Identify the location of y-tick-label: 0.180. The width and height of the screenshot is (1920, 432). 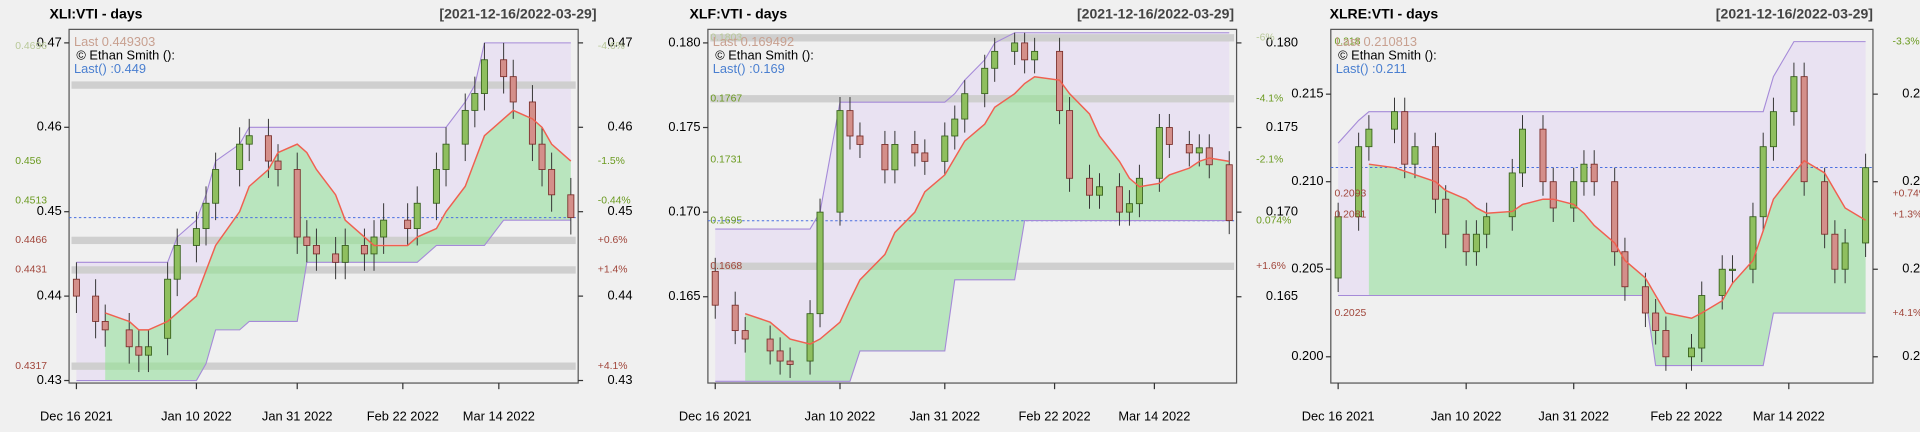
(684, 41).